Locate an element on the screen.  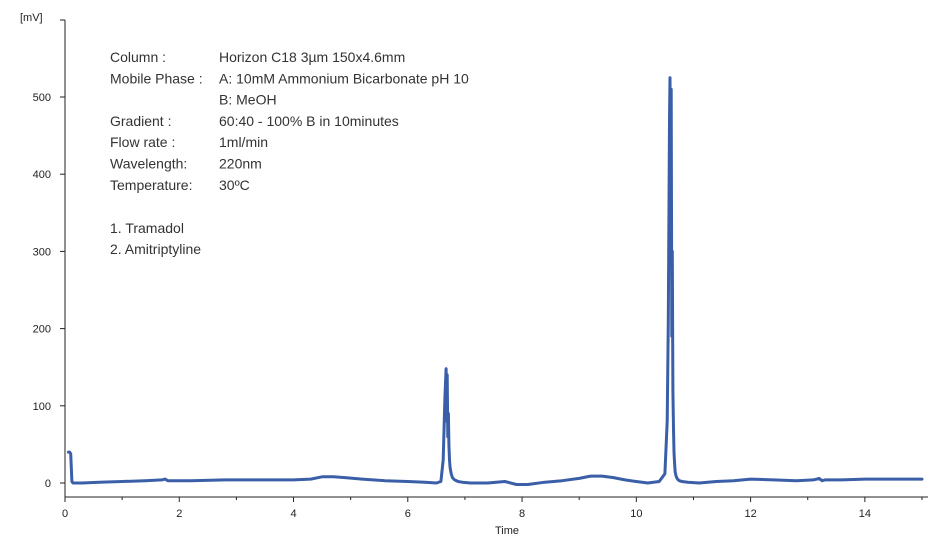
y-tick-label: 300 is located at coordinates (42, 252).